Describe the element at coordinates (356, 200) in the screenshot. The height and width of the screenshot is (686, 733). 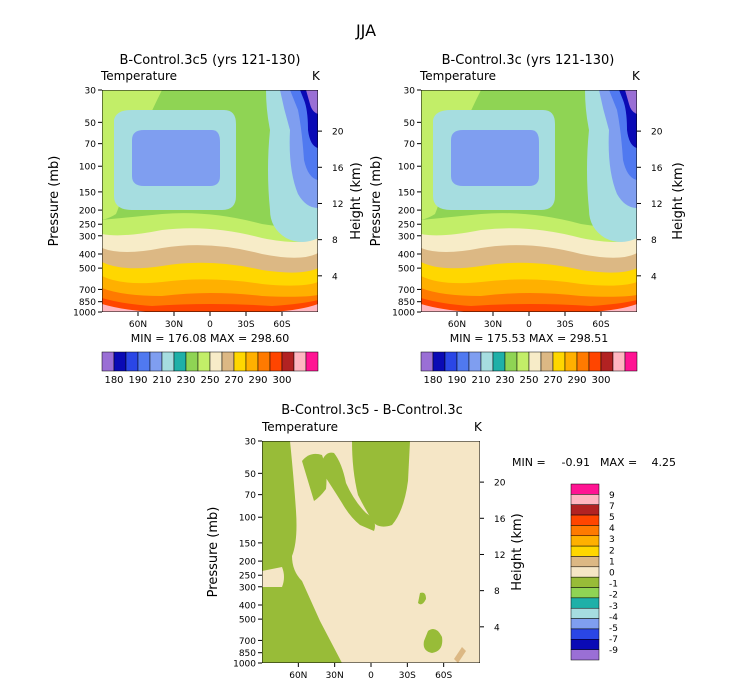
I see `panel-left-ylabel-right: Height (km)` at that location.